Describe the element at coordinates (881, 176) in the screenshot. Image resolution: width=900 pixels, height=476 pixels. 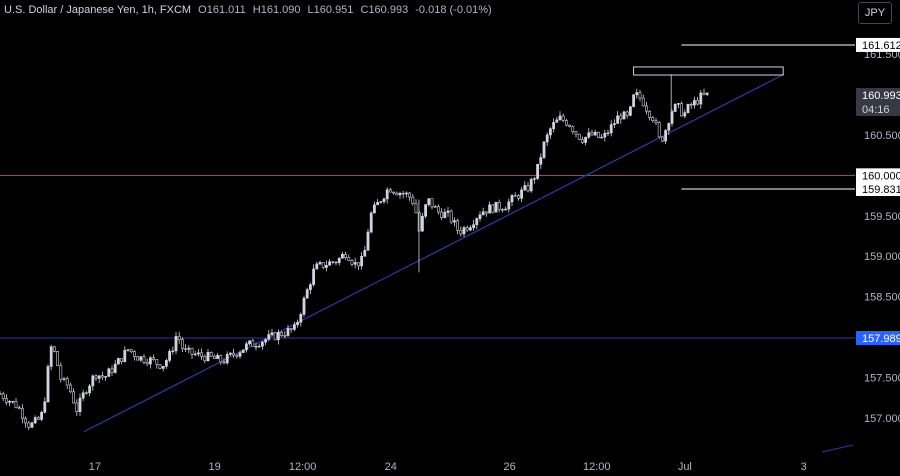
I see `price-label-text: 160.000` at that location.